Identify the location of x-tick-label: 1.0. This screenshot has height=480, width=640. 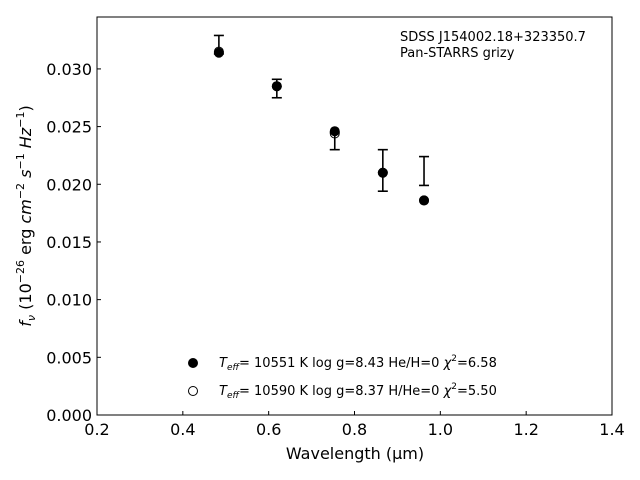
(440, 429).